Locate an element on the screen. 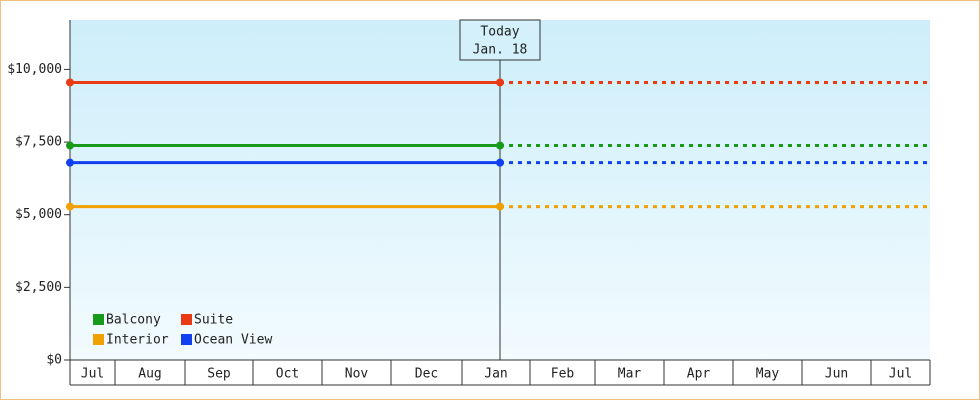 The height and width of the screenshot is (400, 980). x-tick-label: Aug is located at coordinates (149, 374).